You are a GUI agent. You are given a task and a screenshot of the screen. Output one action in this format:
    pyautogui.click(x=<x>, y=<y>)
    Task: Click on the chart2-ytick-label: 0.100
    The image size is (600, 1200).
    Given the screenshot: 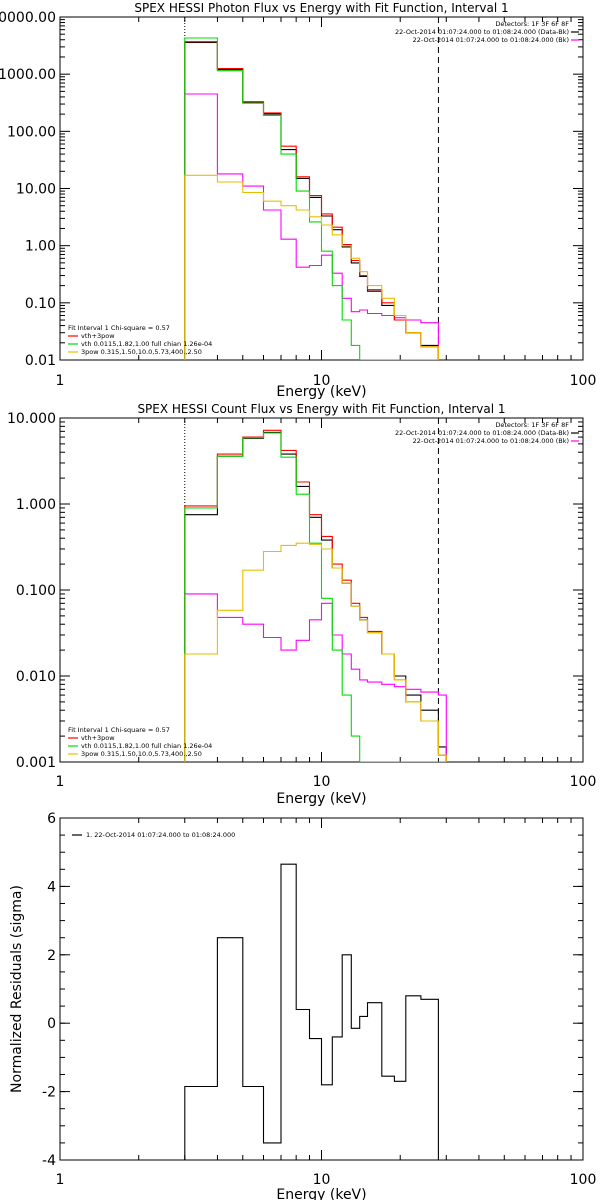 What is the action you would take?
    pyautogui.click(x=36, y=591)
    